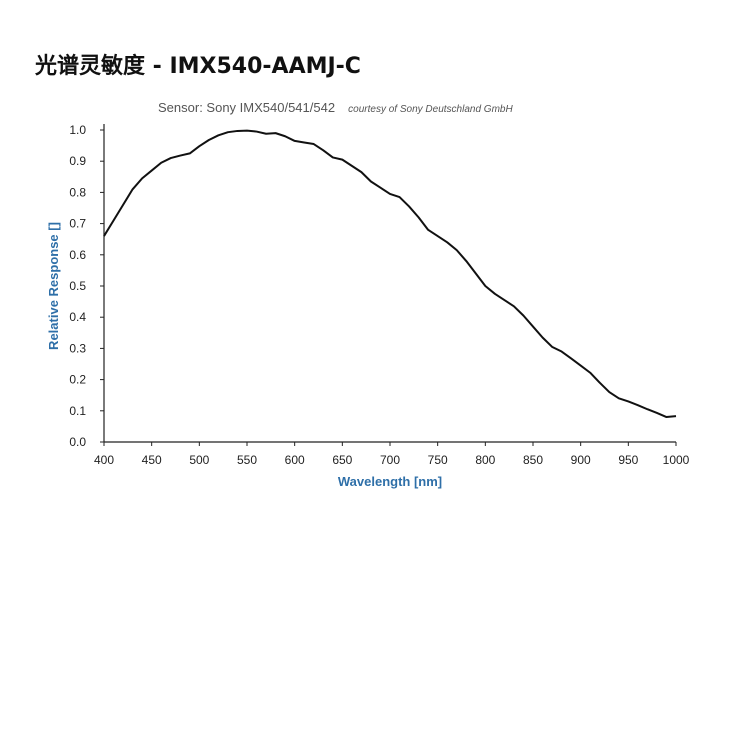 The image size is (750, 750). Describe the element at coordinates (77, 317) in the screenshot. I see `y-tick-label: 0.4` at that location.